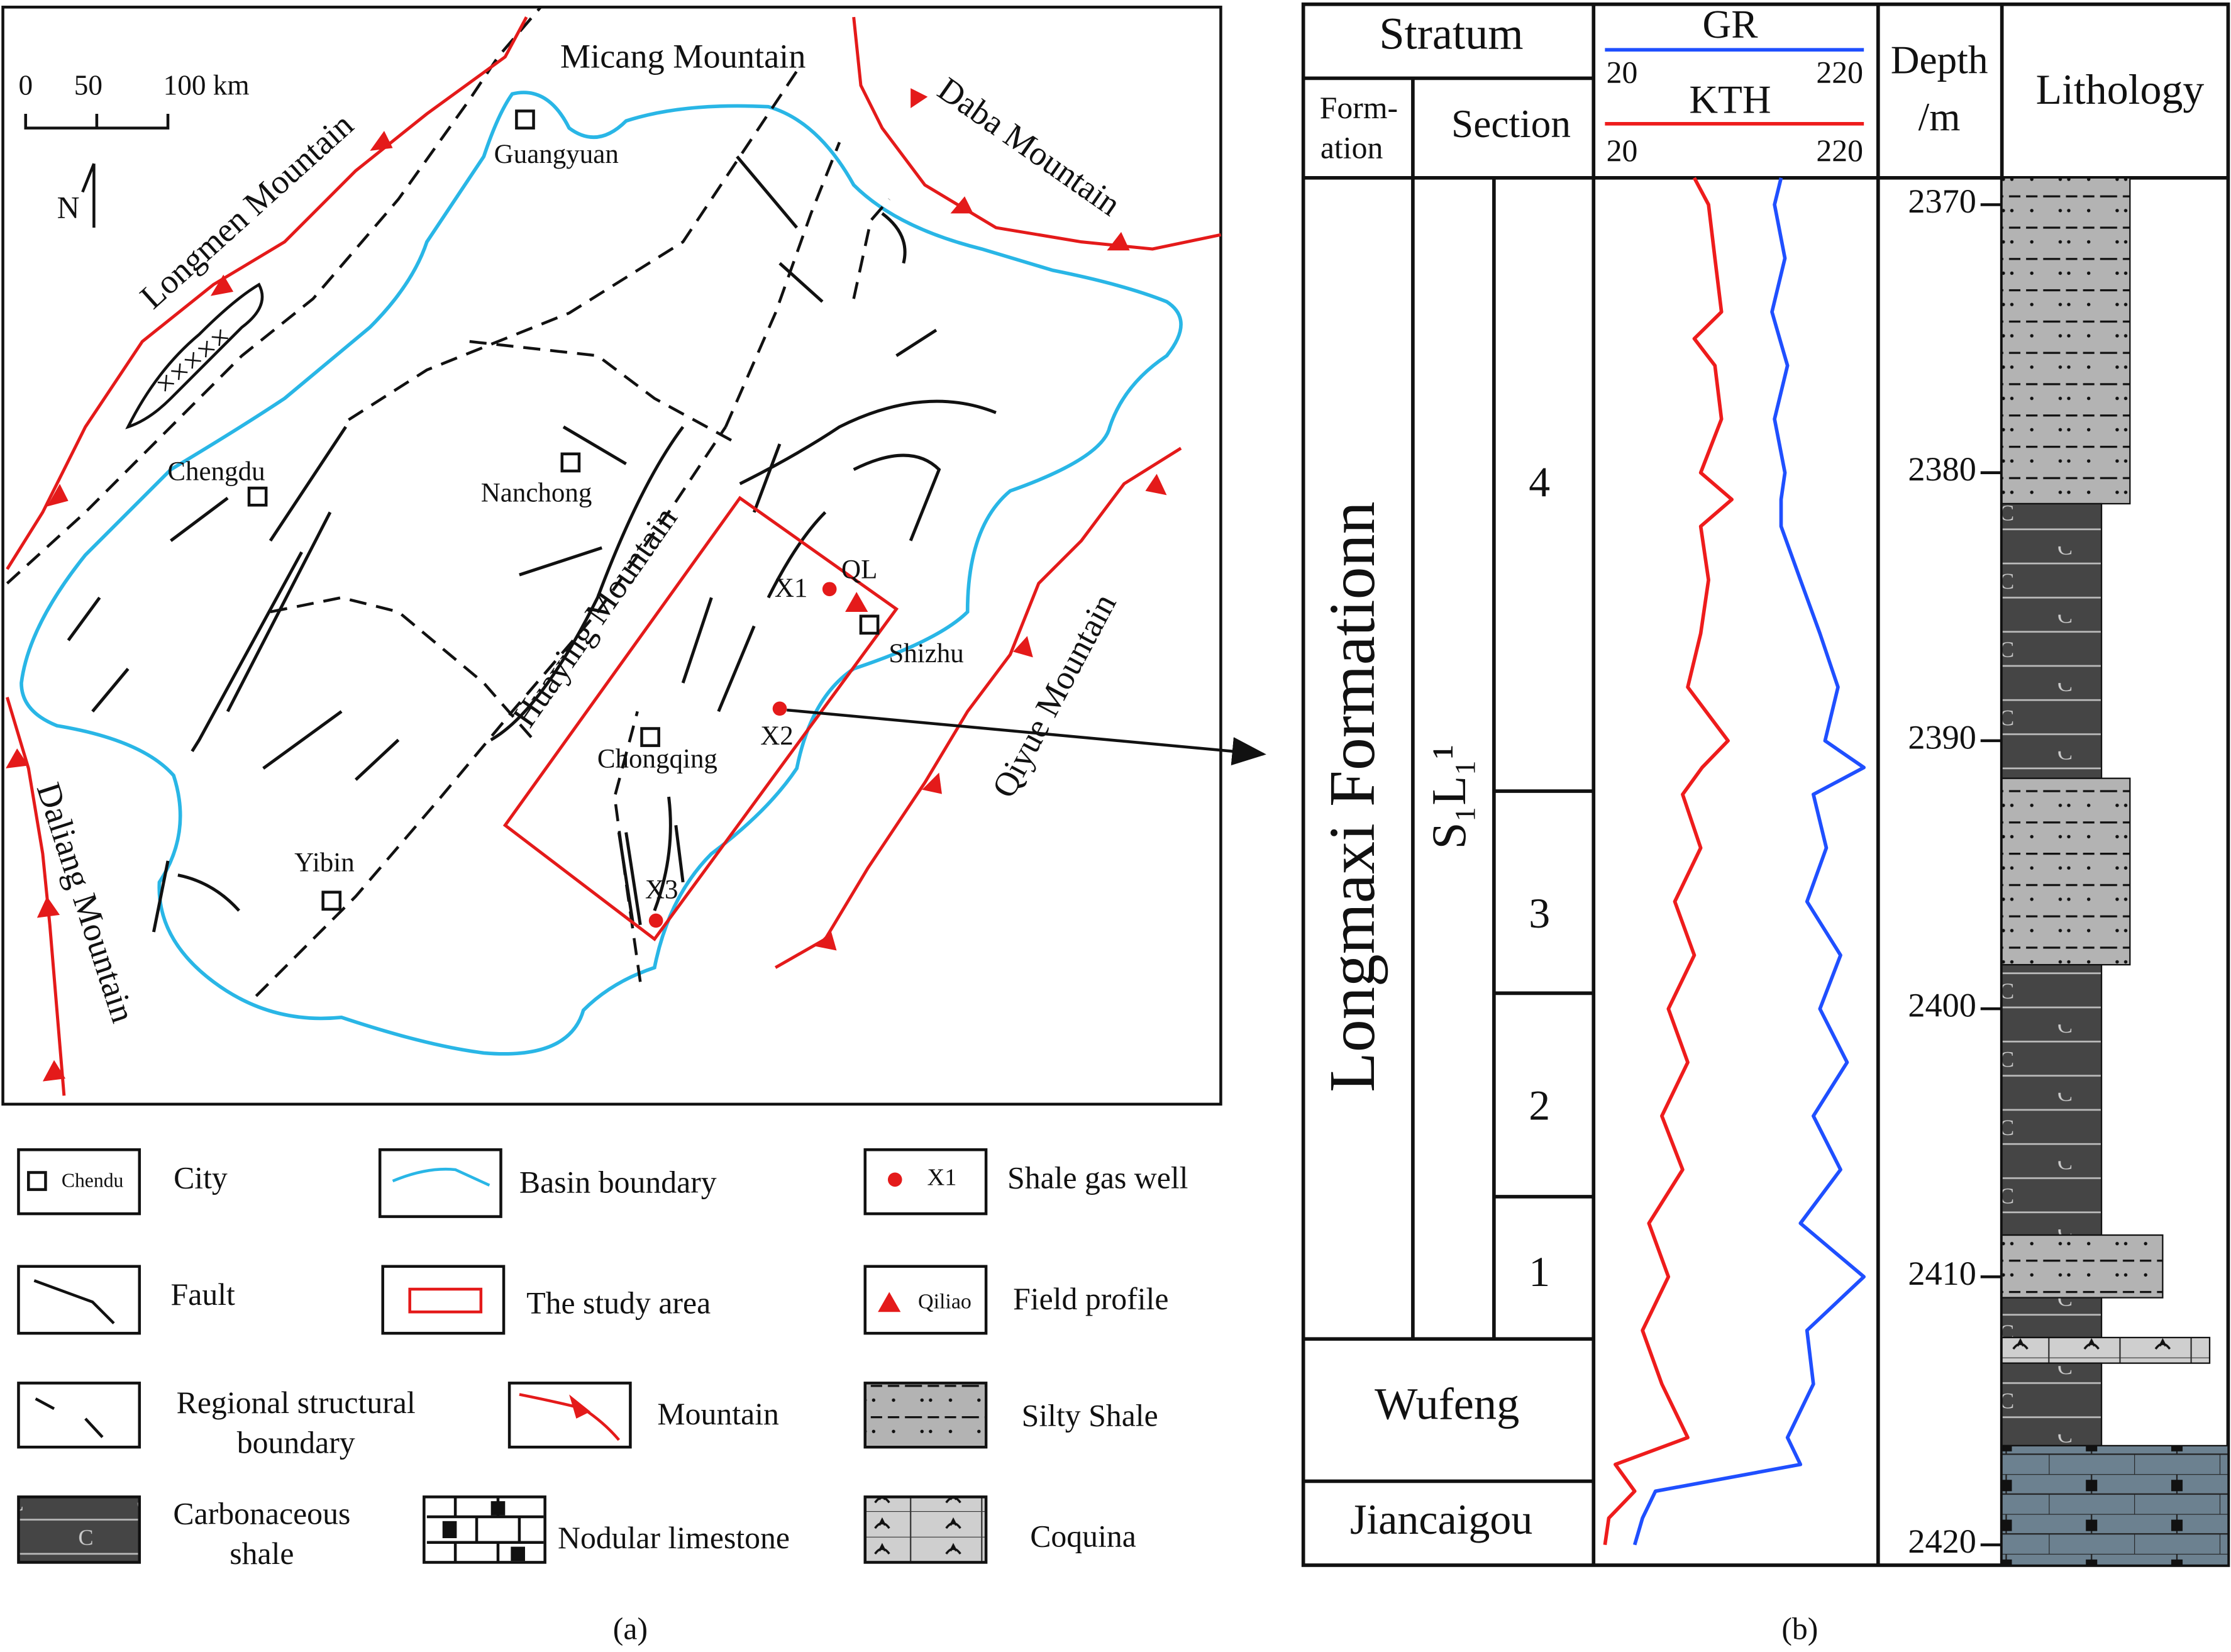 This screenshot has height=1652, width=2231. Describe the element at coordinates (216, 471) in the screenshot. I see `map-label: Chengdu` at that location.